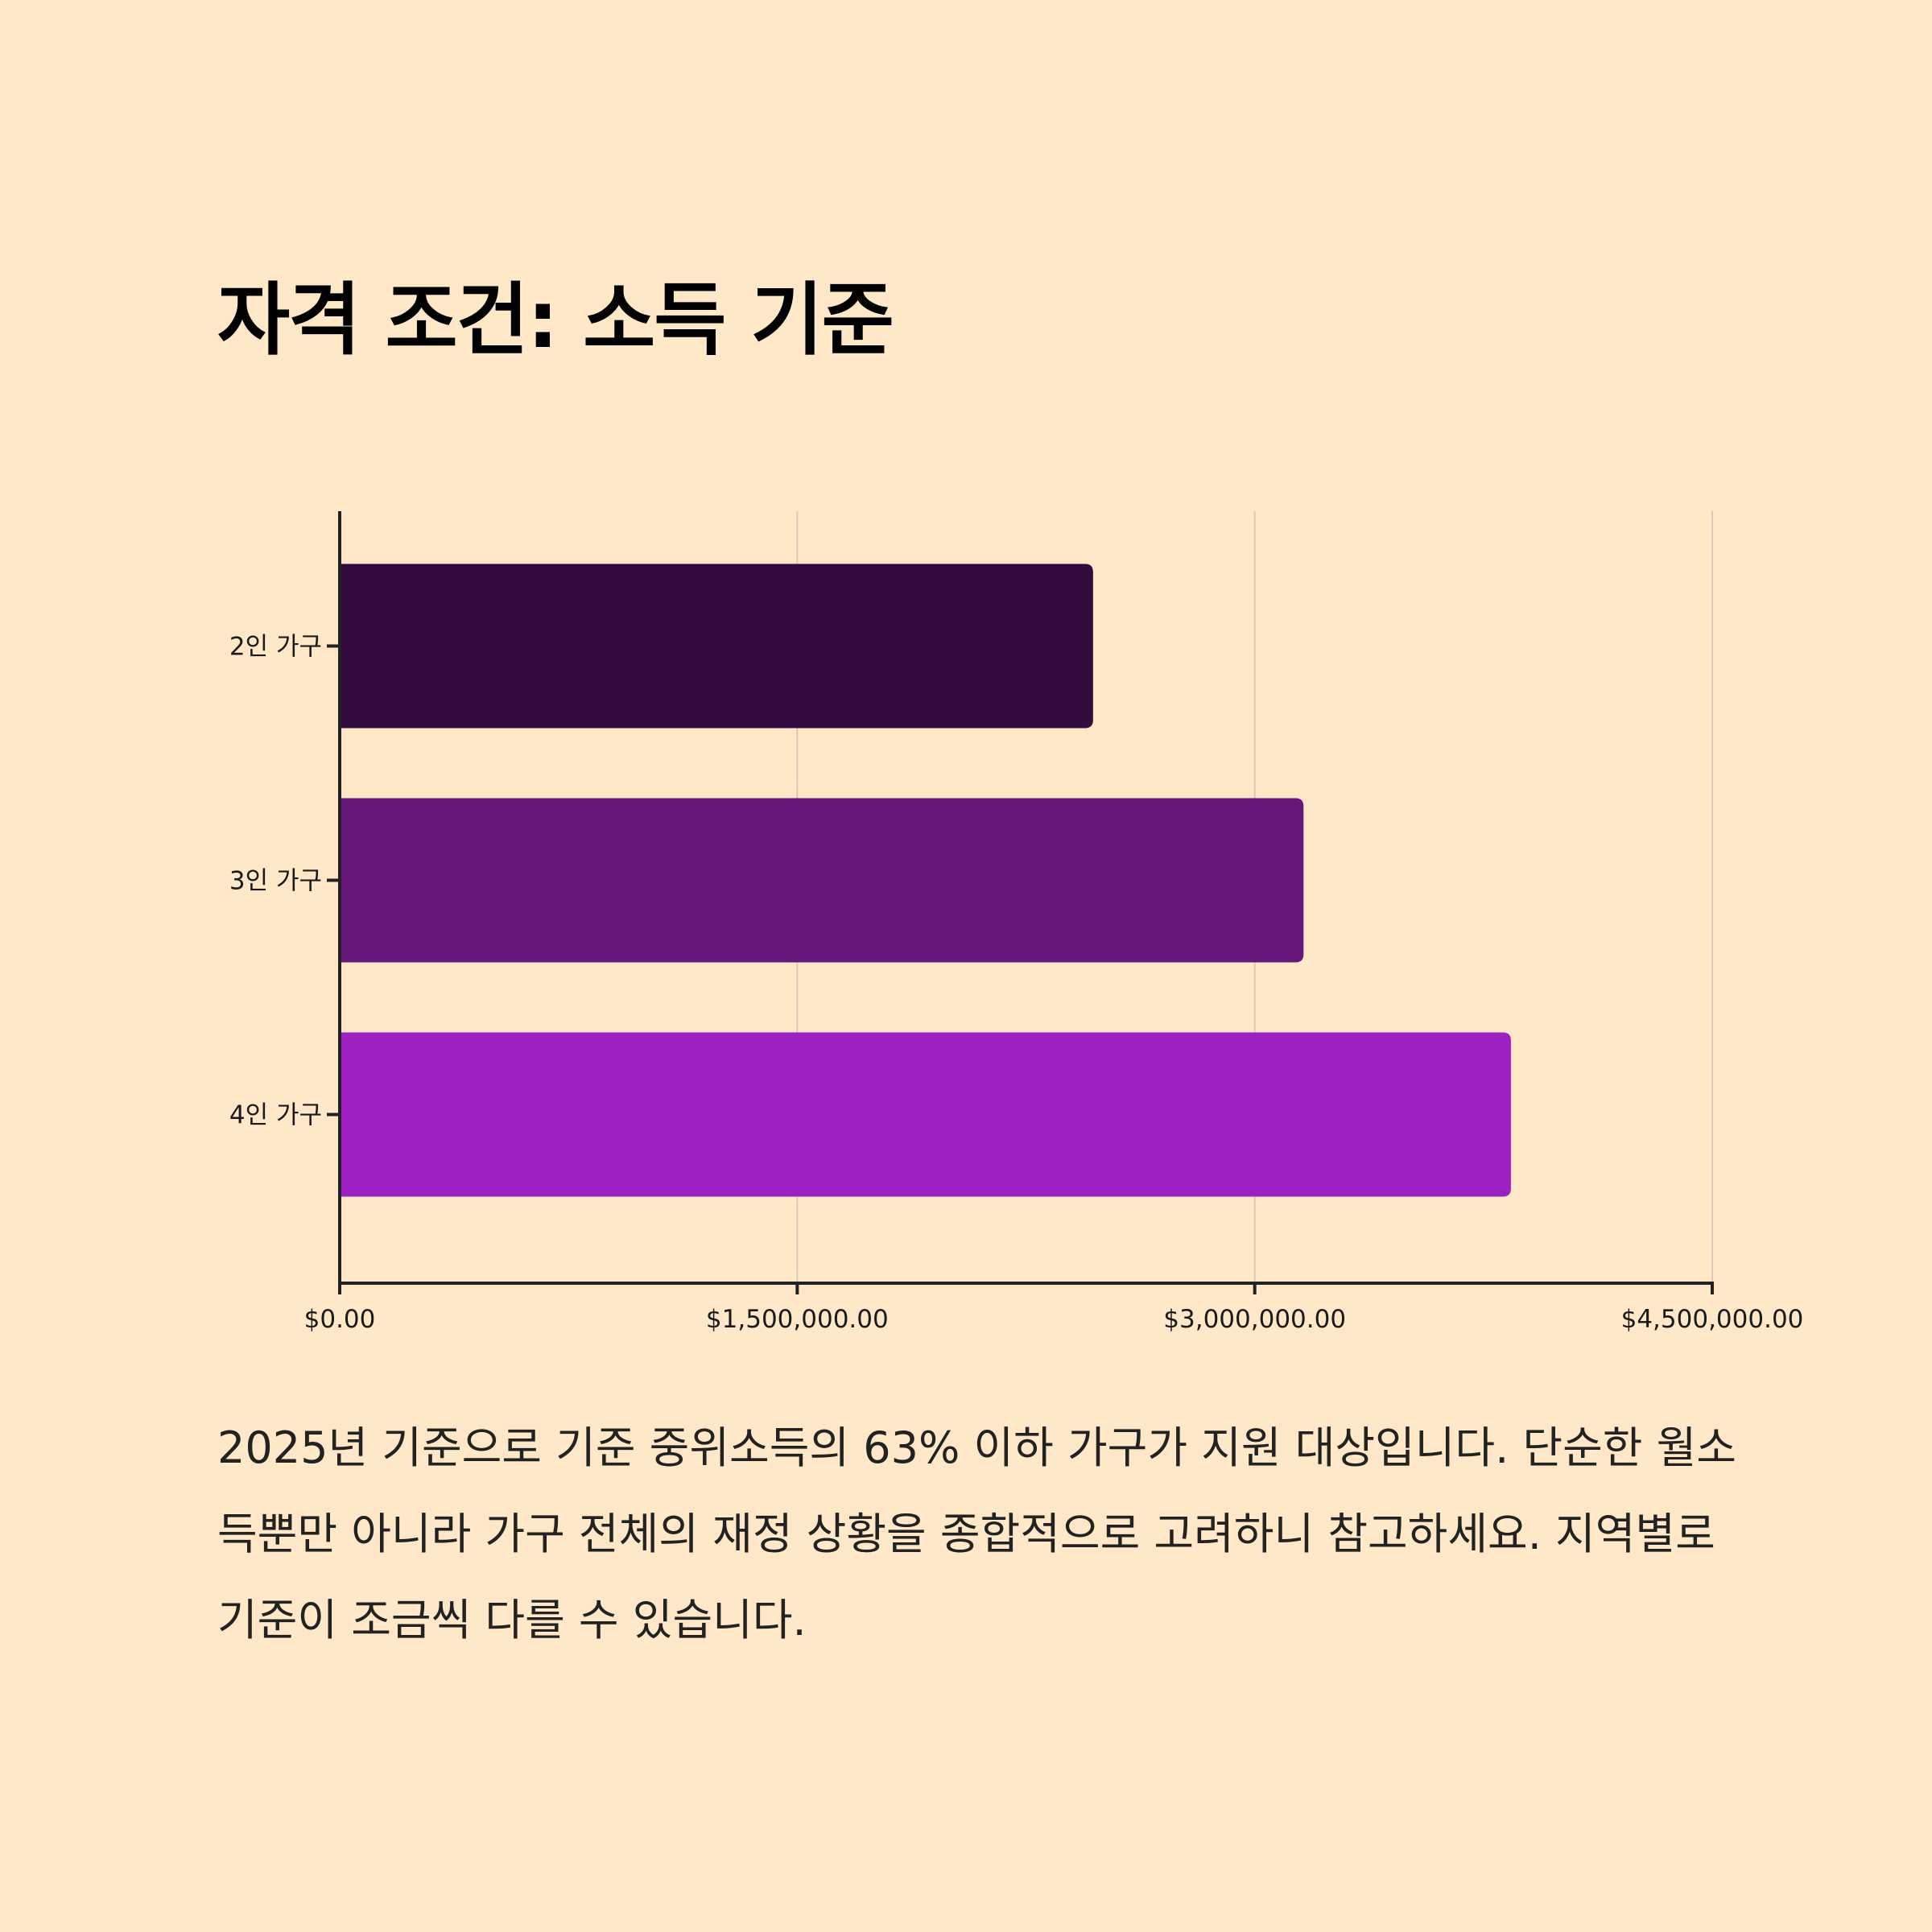  I want to click on x-tick-label-2: $3,000,000.00, so click(1254, 1319).